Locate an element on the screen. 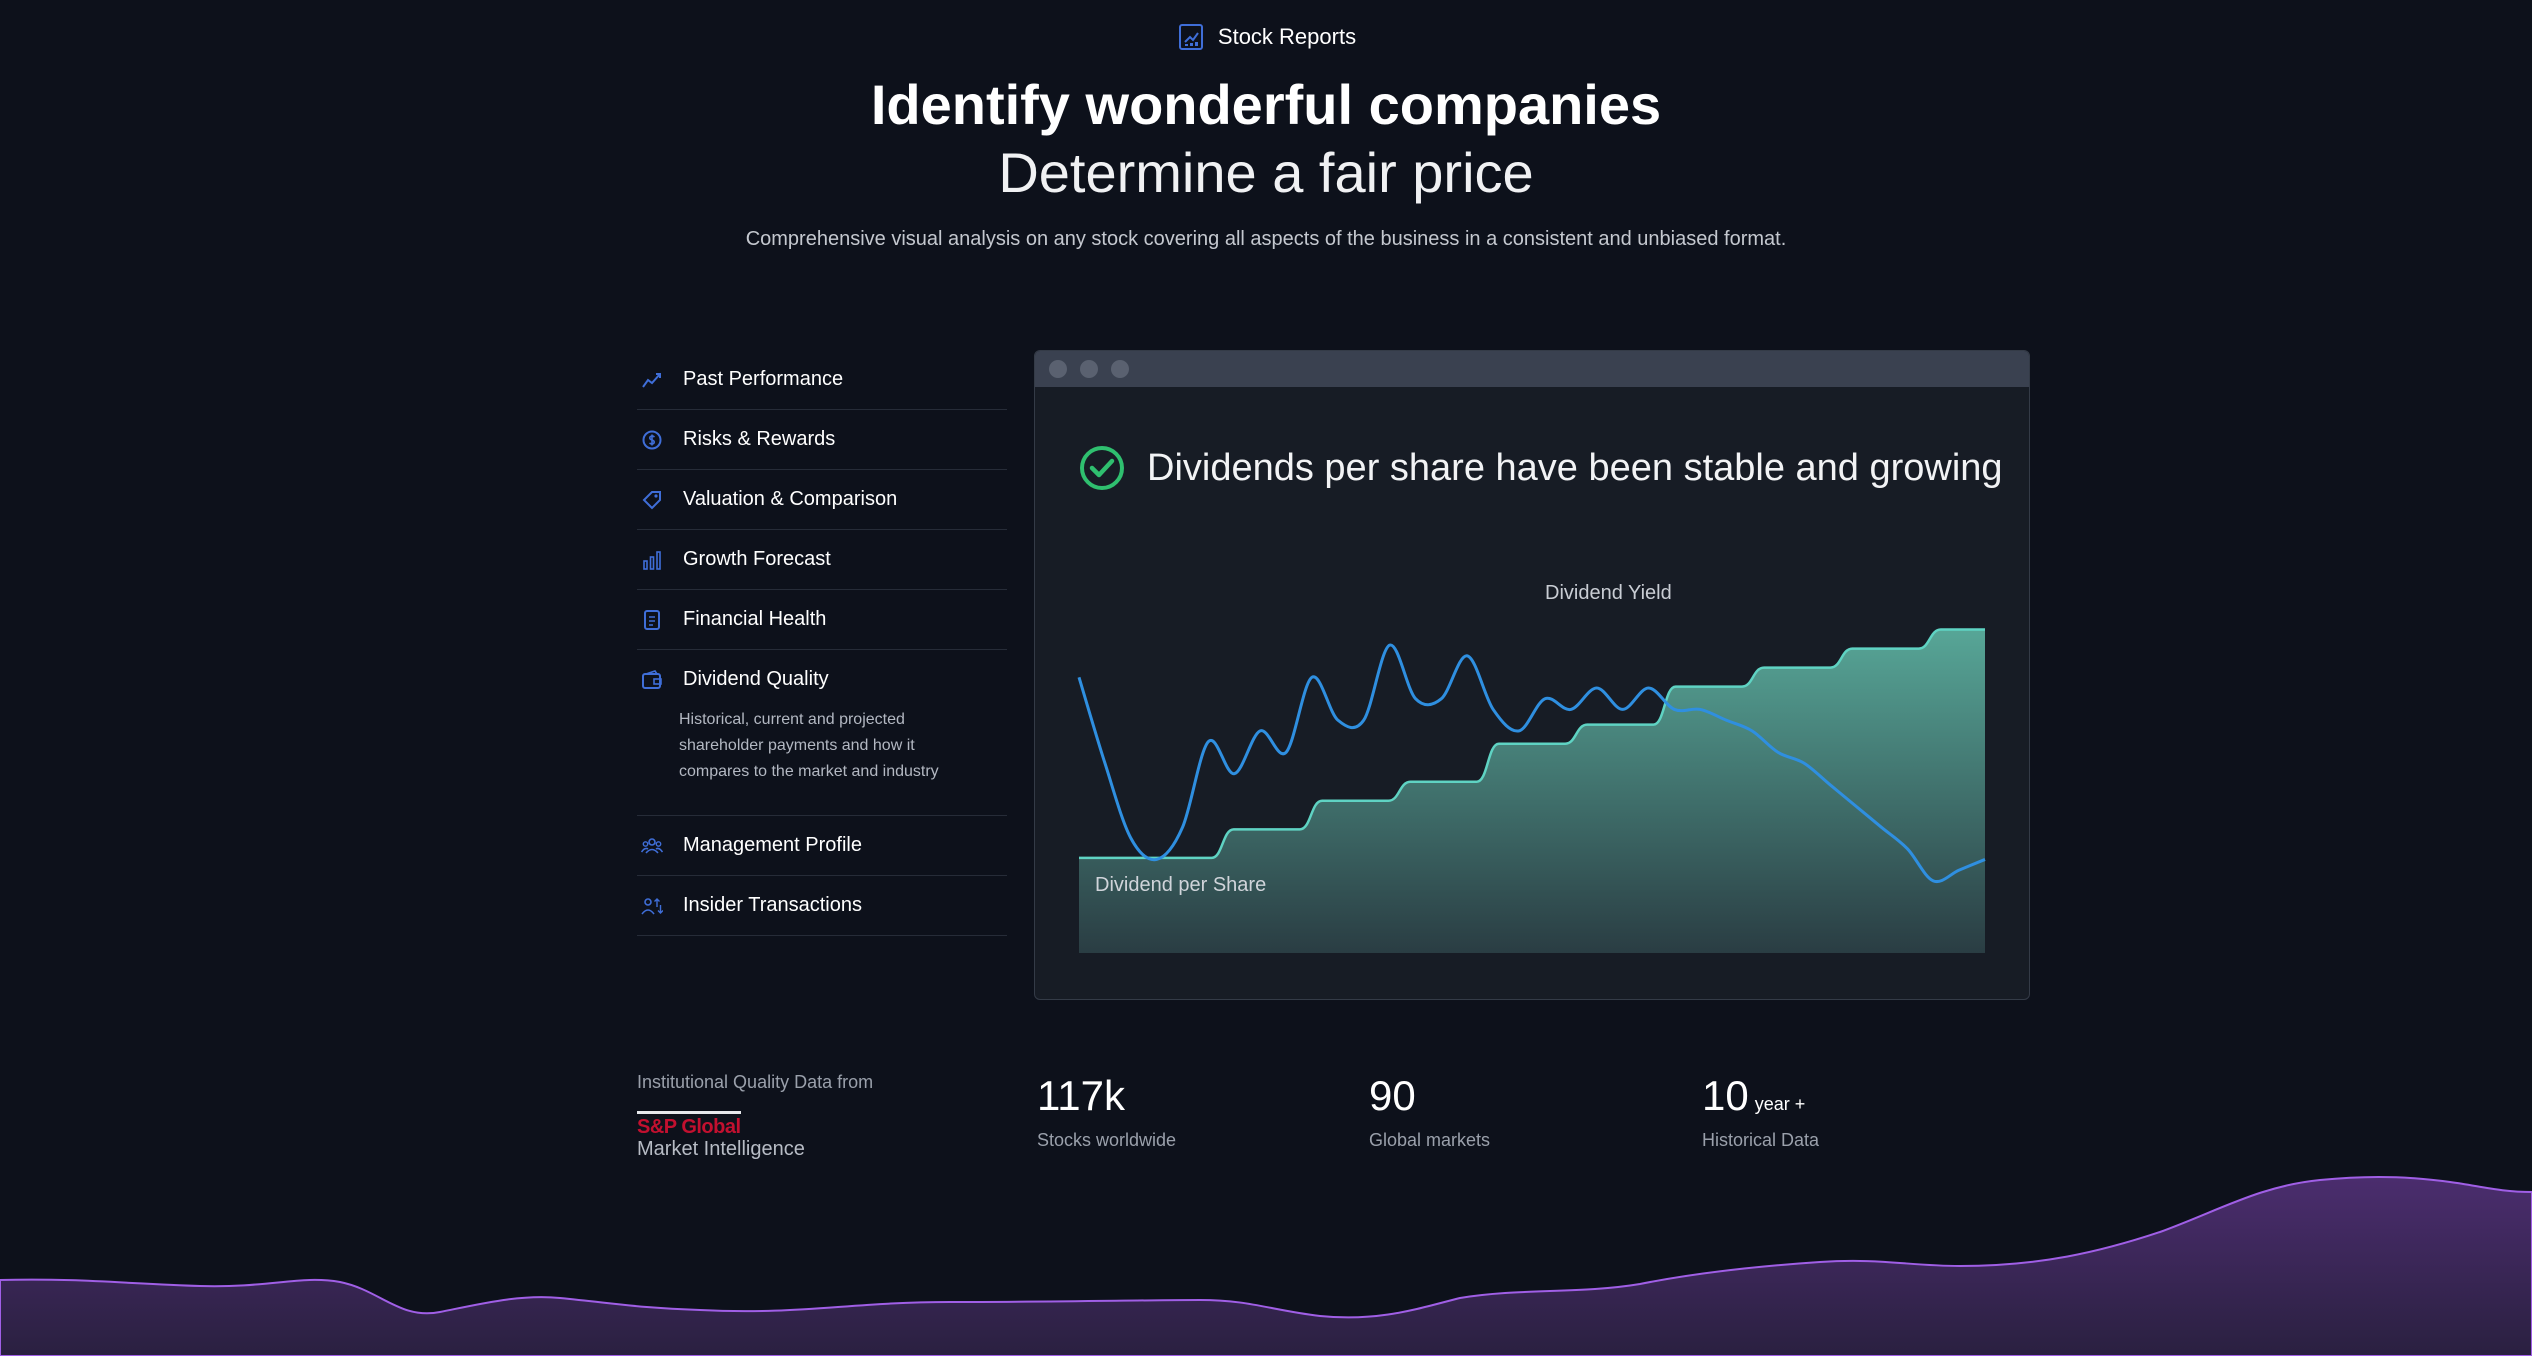 This screenshot has width=2532, height=1356. sidebar-item-growth-forecast: Growth Forecast is located at coordinates (822, 560).